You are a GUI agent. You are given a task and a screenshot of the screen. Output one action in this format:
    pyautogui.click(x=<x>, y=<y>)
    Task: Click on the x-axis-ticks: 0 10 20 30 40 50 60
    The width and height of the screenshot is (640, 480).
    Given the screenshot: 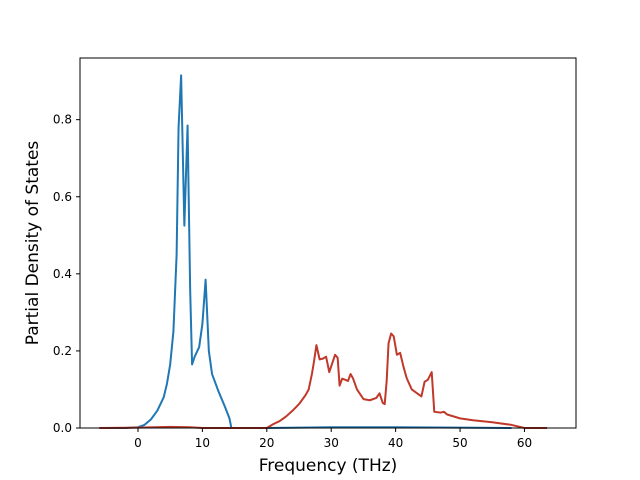 What is the action you would take?
    pyautogui.click(x=333, y=439)
    